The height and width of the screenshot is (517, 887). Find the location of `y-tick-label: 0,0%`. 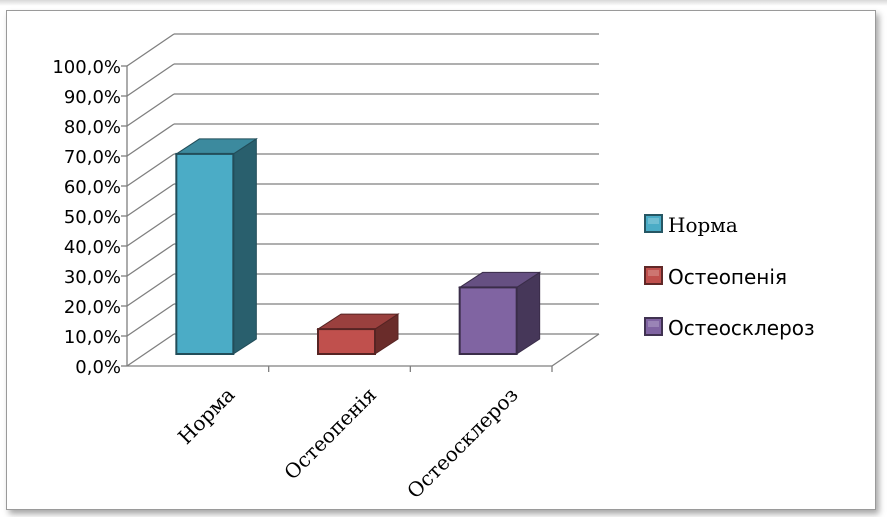

y-tick-label: 0,0% is located at coordinates (98, 367).